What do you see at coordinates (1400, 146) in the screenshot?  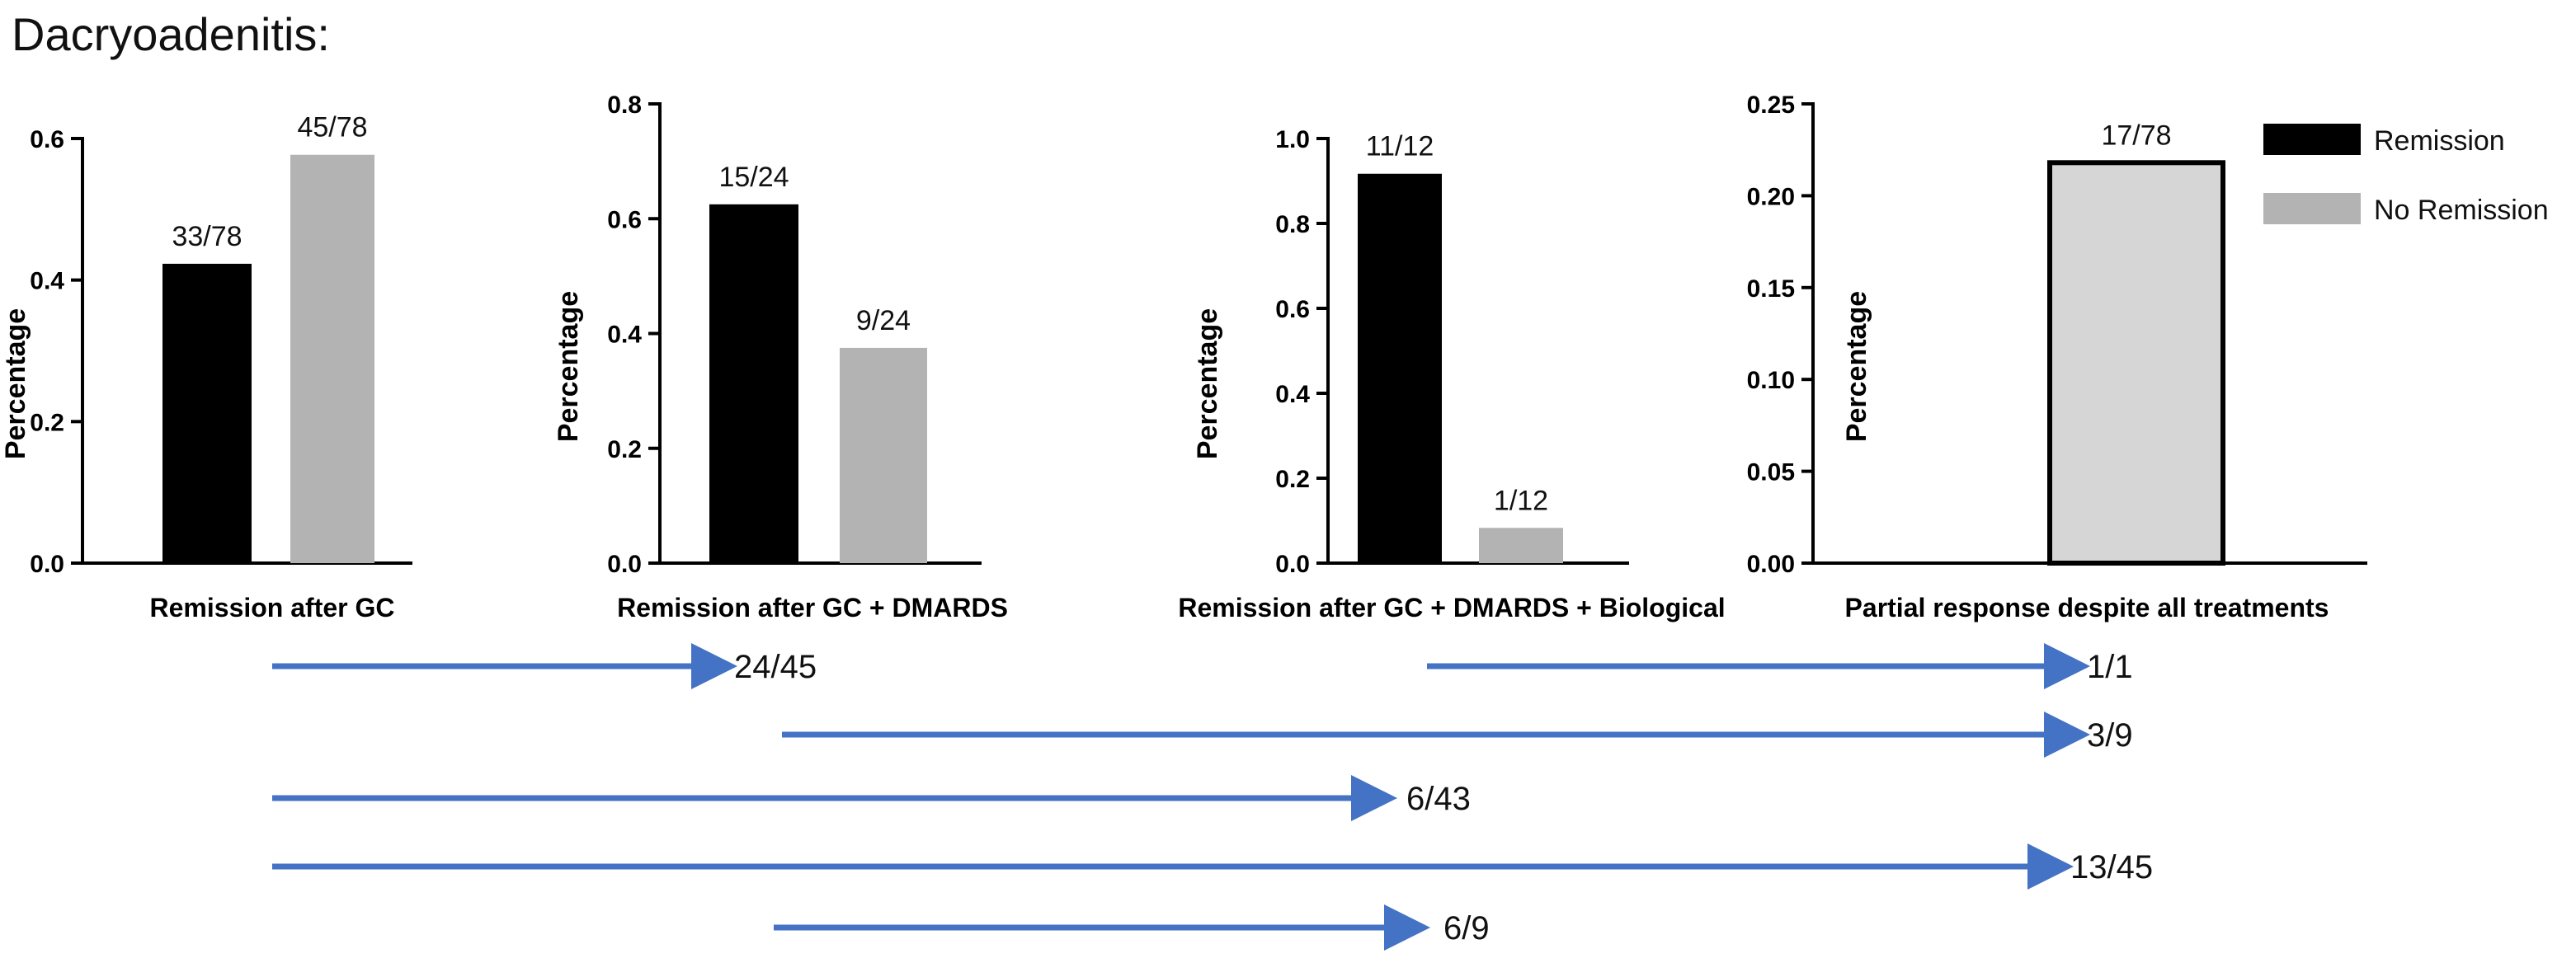 I see `data-label: 11/12` at bounding box center [1400, 146].